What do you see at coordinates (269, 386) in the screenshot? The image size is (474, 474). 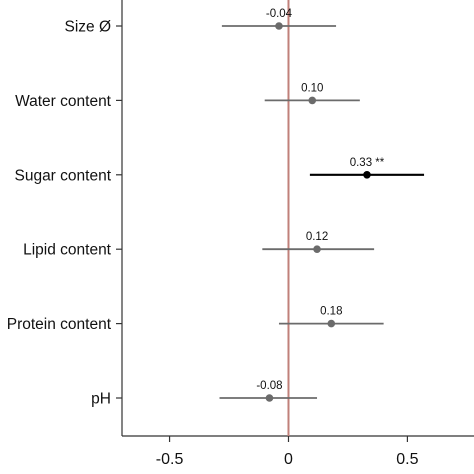 I see `value-label: -0.08` at bounding box center [269, 386].